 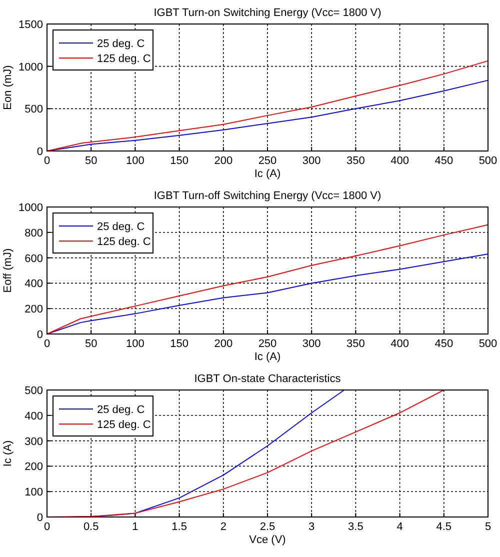 What do you see at coordinates (268, 196) in the screenshot?
I see `chart-title: IGBT Turn-off Switching Energy (Vcc= 1800 V)` at bounding box center [268, 196].